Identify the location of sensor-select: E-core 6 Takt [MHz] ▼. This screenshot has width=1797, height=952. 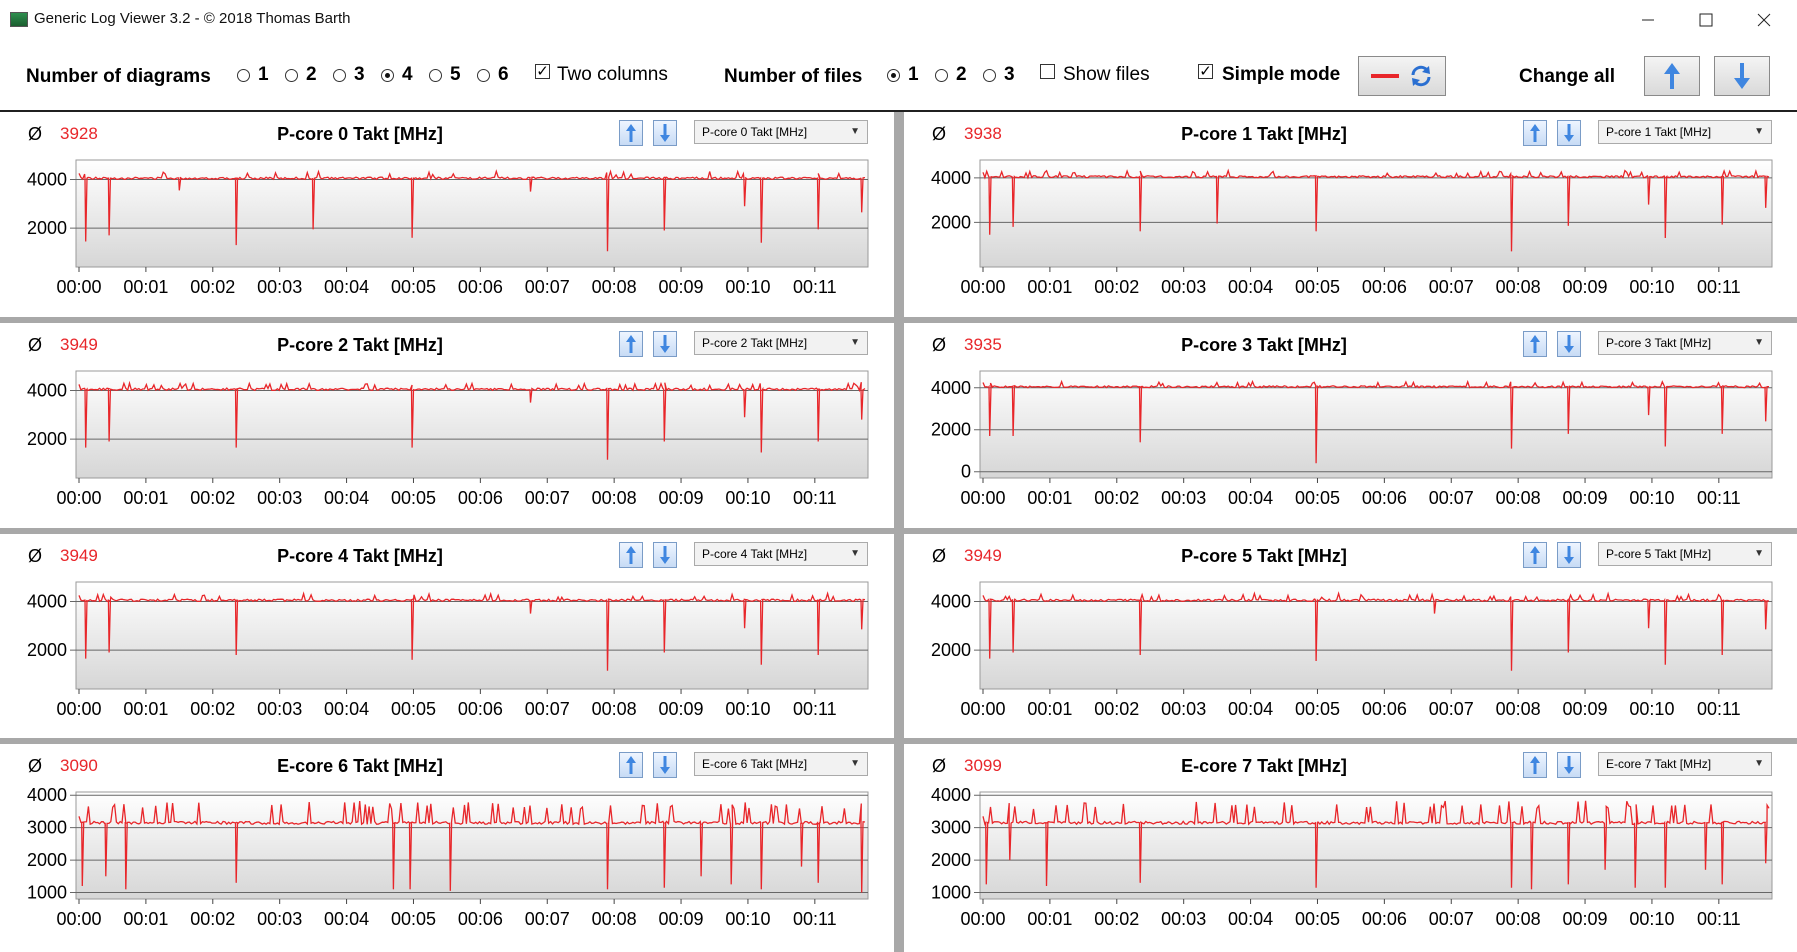
(781, 764).